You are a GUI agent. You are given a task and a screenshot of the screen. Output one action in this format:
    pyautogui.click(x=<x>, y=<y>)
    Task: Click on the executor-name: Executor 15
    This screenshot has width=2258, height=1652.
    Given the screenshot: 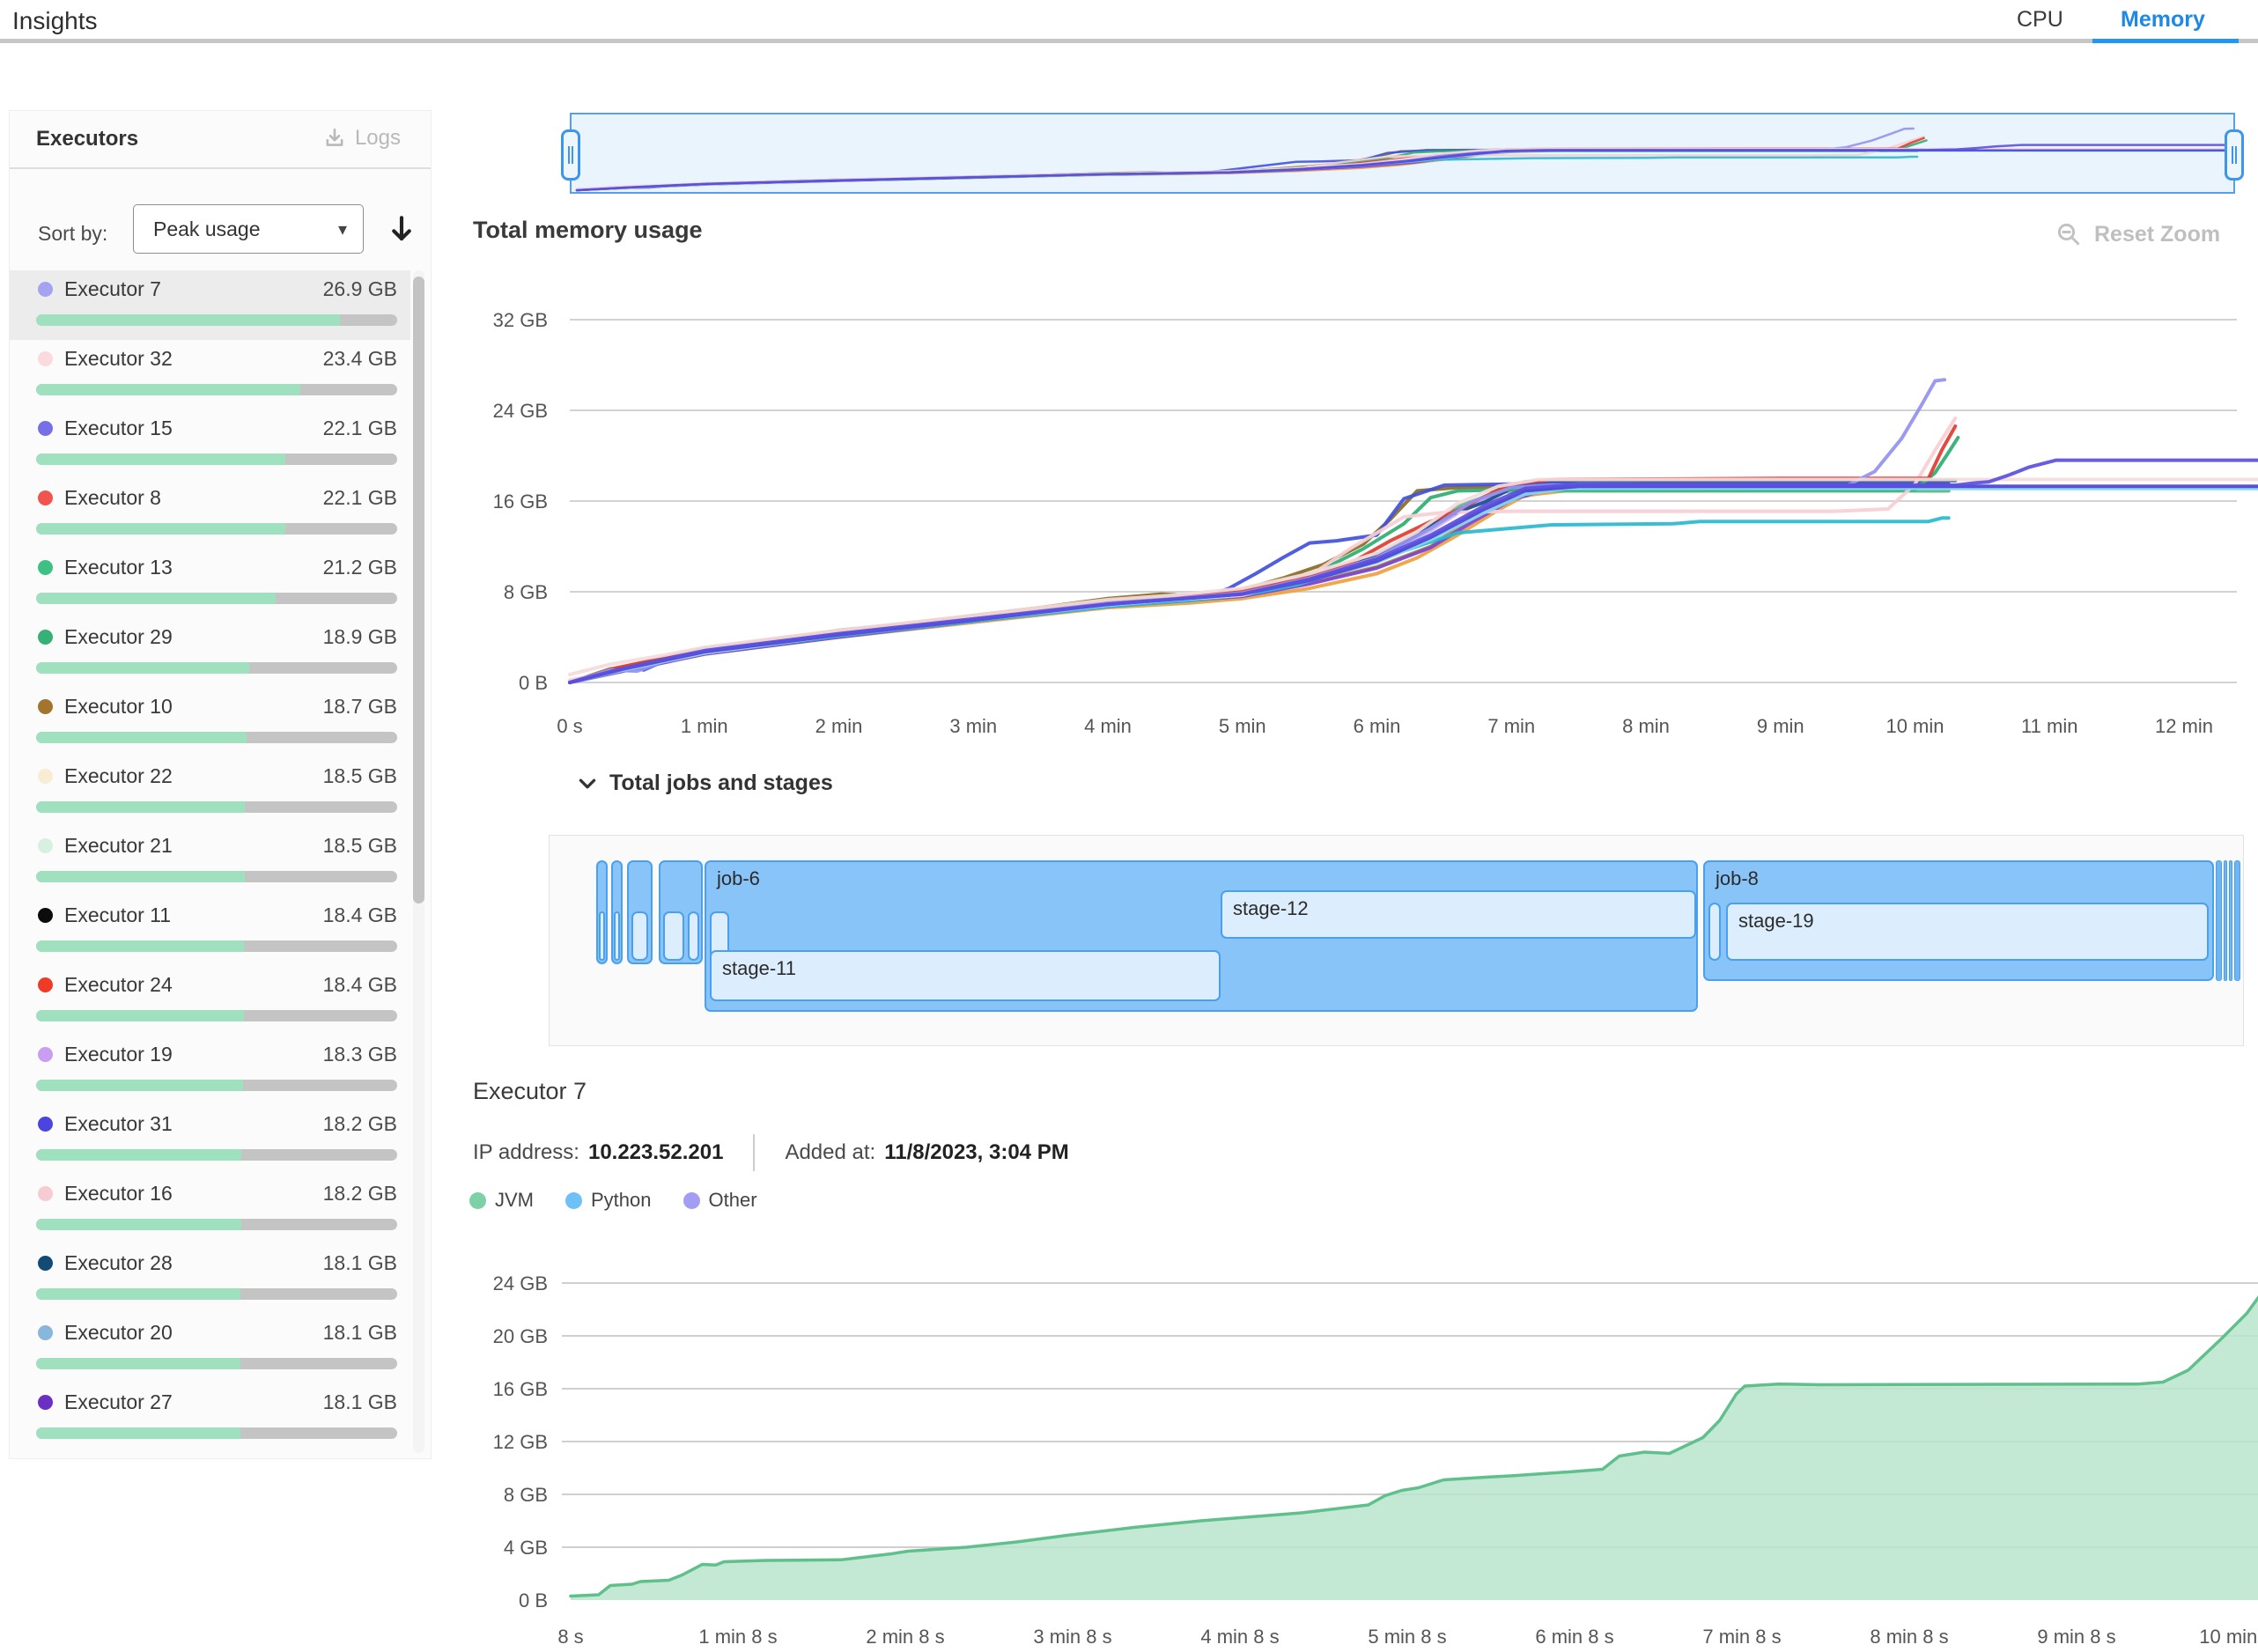 What is the action you would take?
    pyautogui.click(x=118, y=428)
    